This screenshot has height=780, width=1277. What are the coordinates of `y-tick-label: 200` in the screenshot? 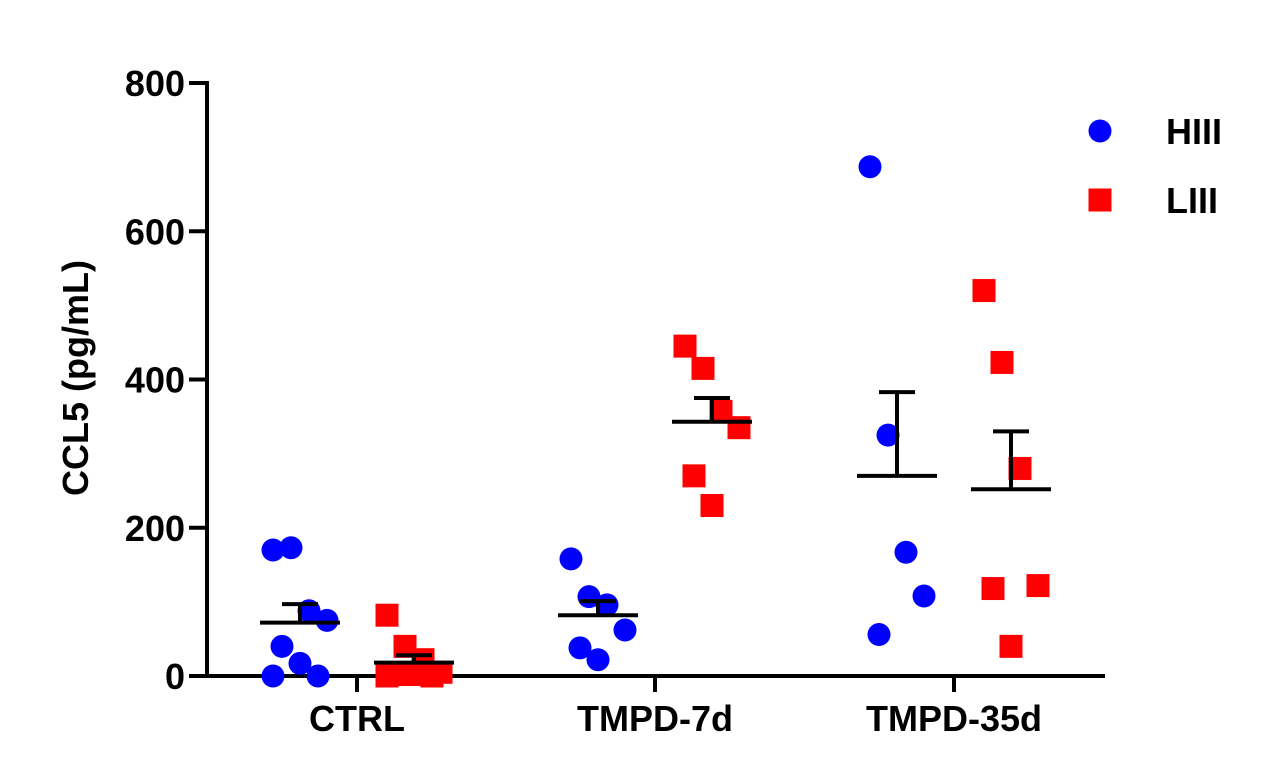 It's located at (155, 528).